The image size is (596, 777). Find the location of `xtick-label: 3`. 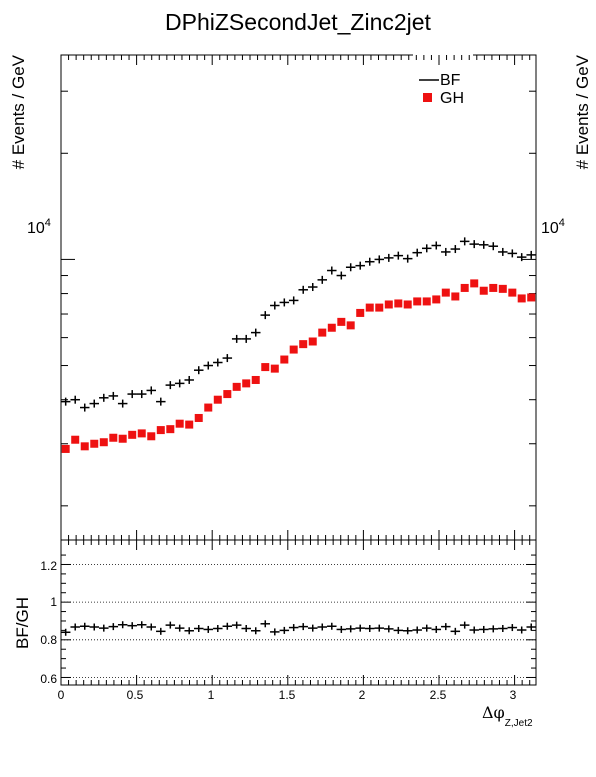

xtick-label: 3 is located at coordinates (513, 695).